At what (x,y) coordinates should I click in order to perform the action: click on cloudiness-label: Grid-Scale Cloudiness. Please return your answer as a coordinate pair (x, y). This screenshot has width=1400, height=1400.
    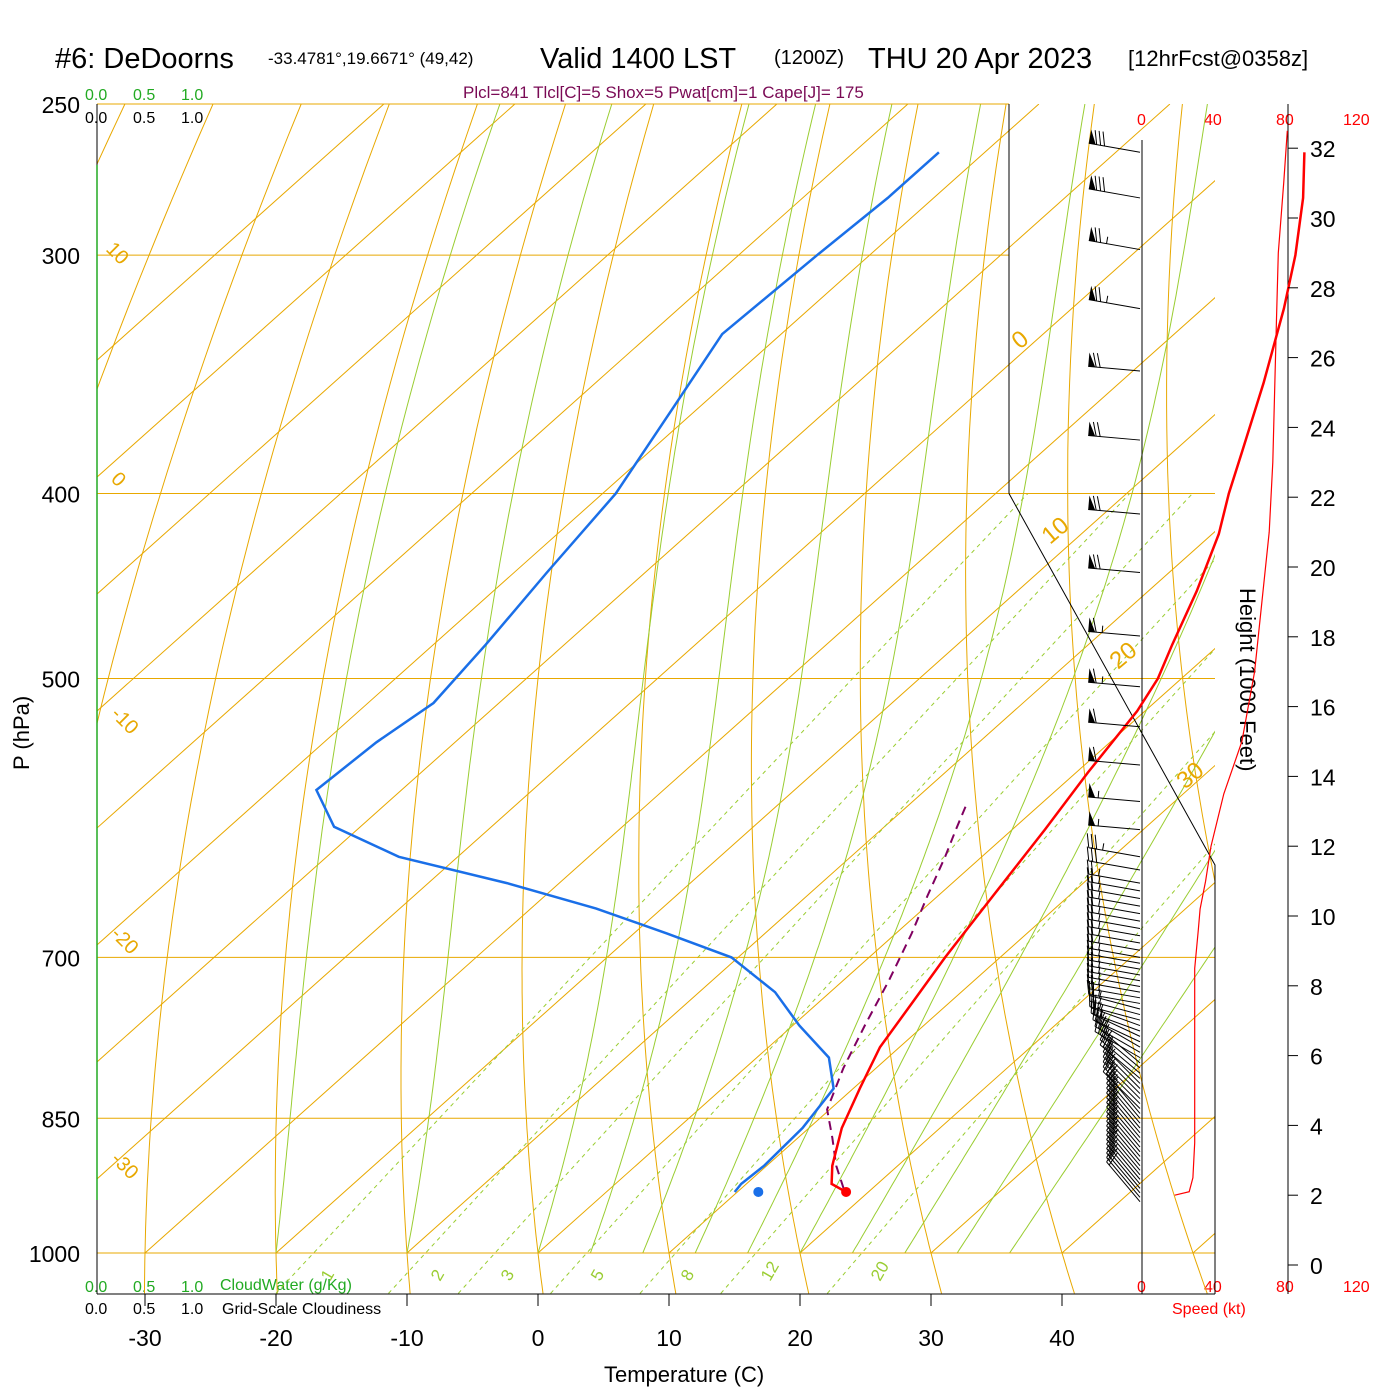
    Looking at the image, I should click on (301, 1309).